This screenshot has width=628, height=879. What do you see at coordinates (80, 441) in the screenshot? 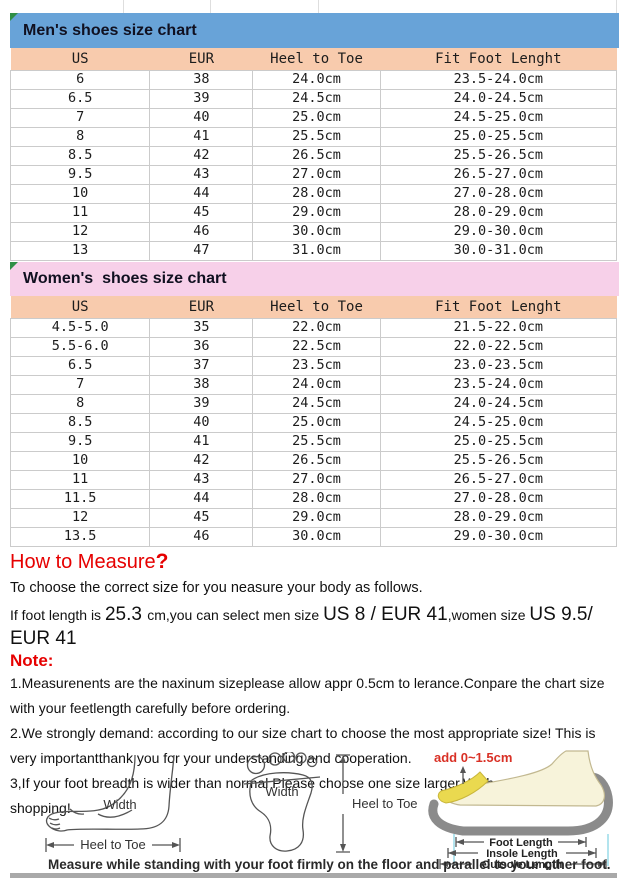
I see `table-cell: 9.5` at bounding box center [80, 441].